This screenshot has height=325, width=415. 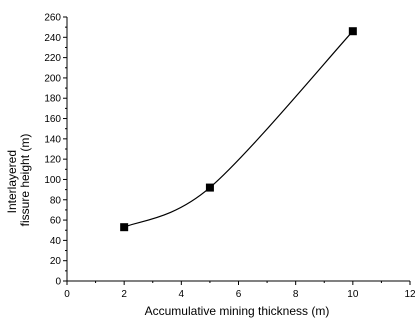 I want to click on y-tick-label: 120, so click(x=52, y=160).